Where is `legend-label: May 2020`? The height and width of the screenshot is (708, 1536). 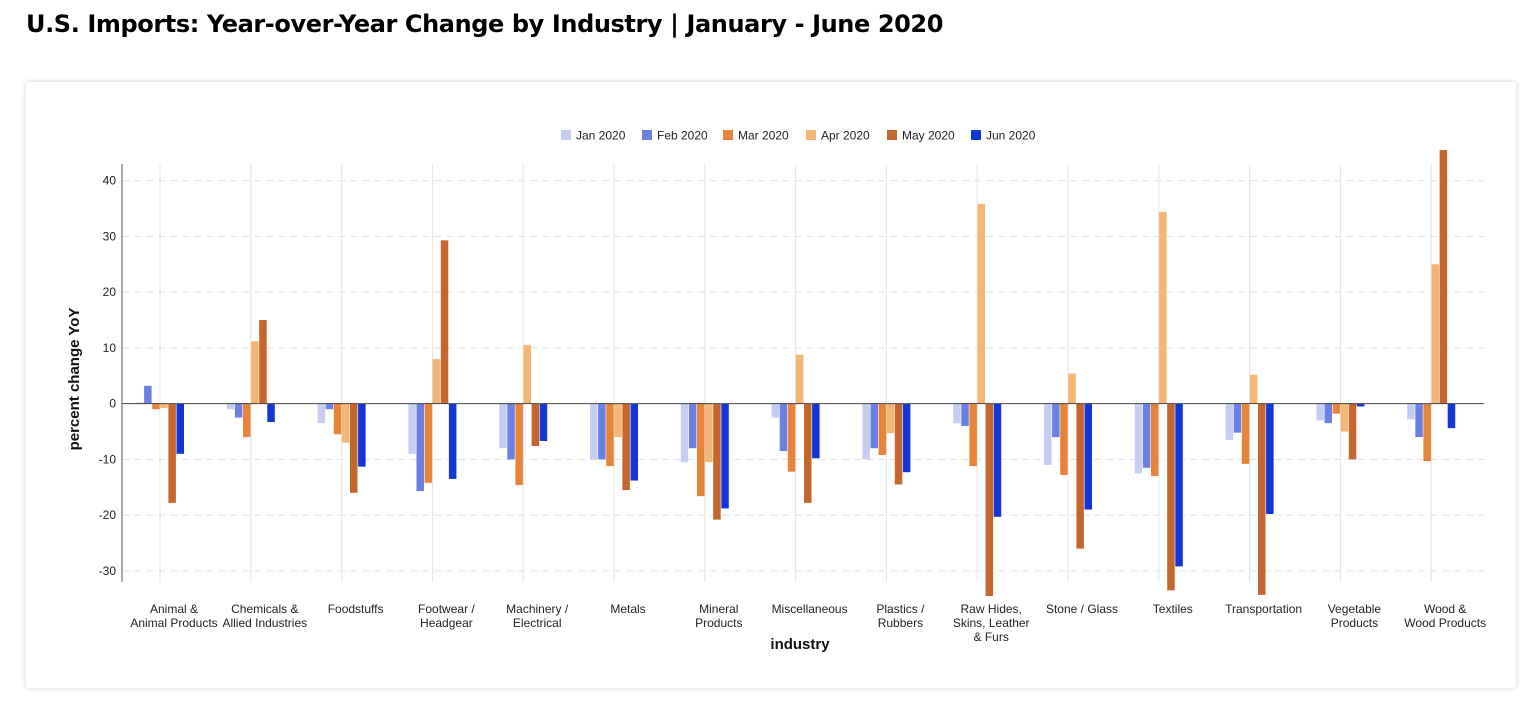
legend-label: May 2020 is located at coordinates (928, 136).